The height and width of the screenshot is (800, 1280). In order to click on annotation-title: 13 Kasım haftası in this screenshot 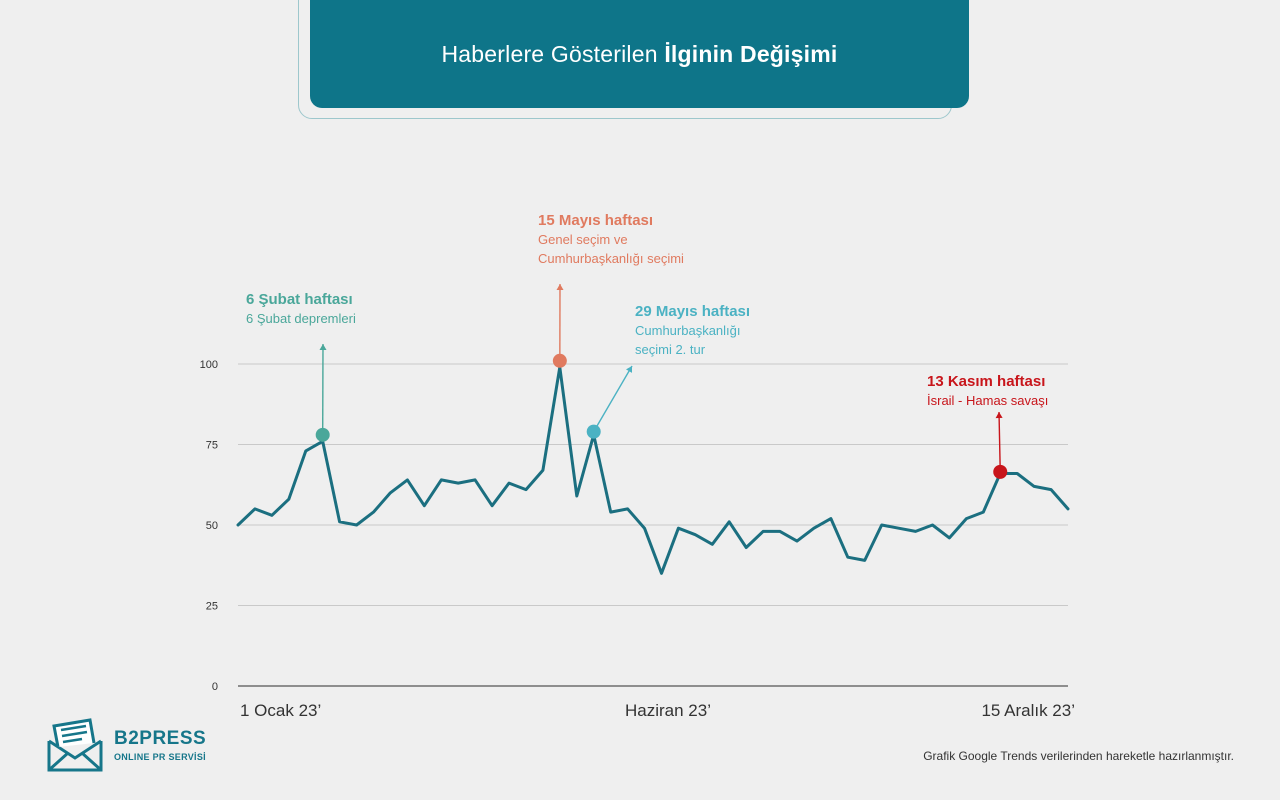, I will do `click(986, 381)`.